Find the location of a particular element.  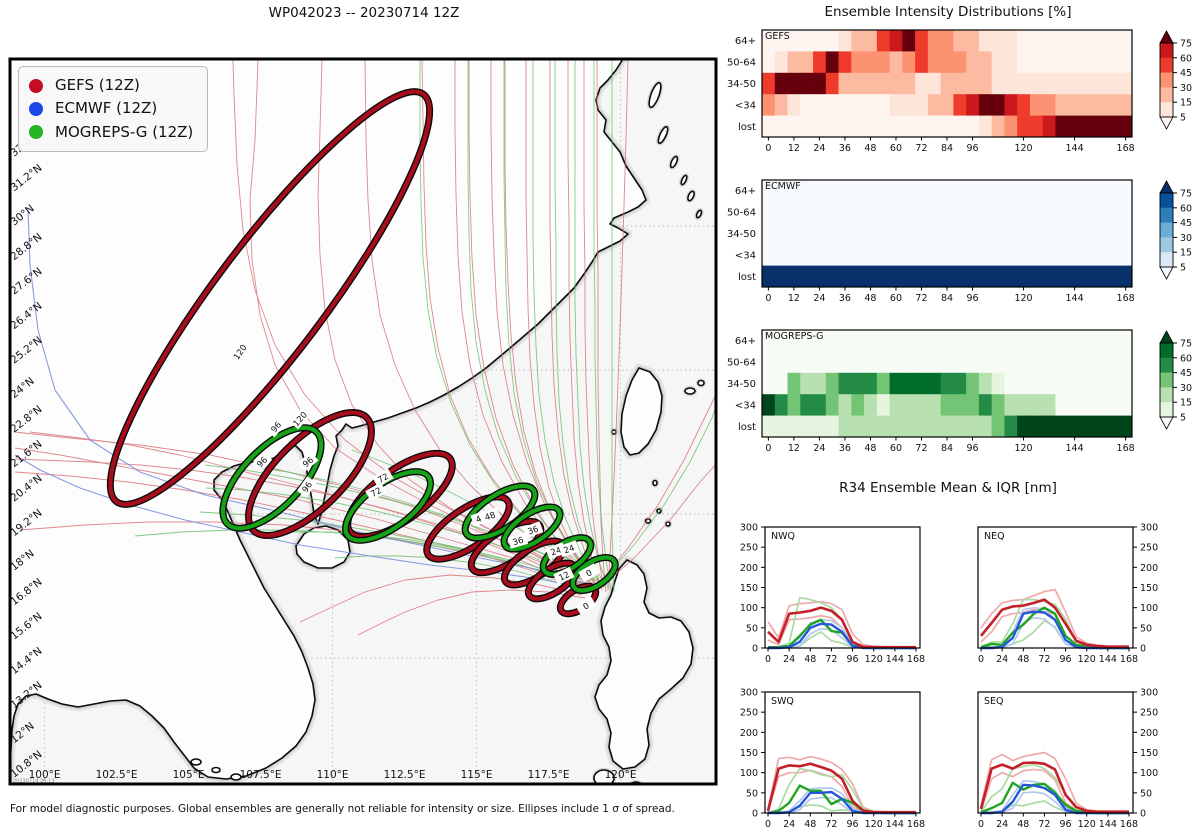

heatmap-x-tick: 24 is located at coordinates (819, 448).